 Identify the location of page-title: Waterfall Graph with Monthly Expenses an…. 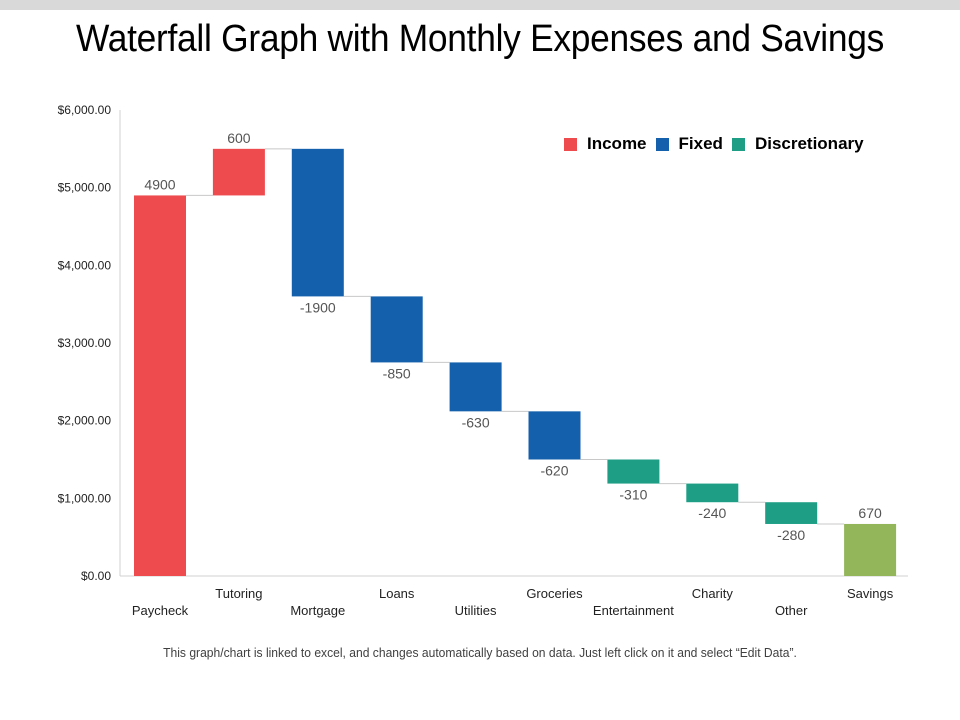
(480, 39).